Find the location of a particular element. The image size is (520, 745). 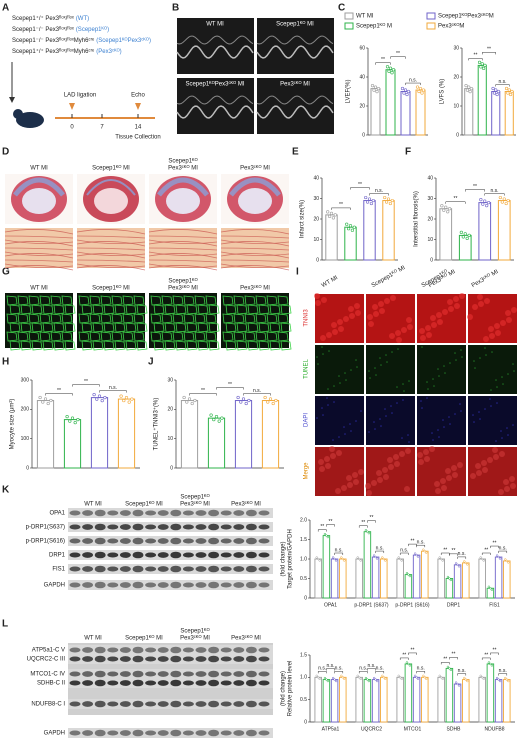

fluorescence-image is located at coordinates (441, 369).